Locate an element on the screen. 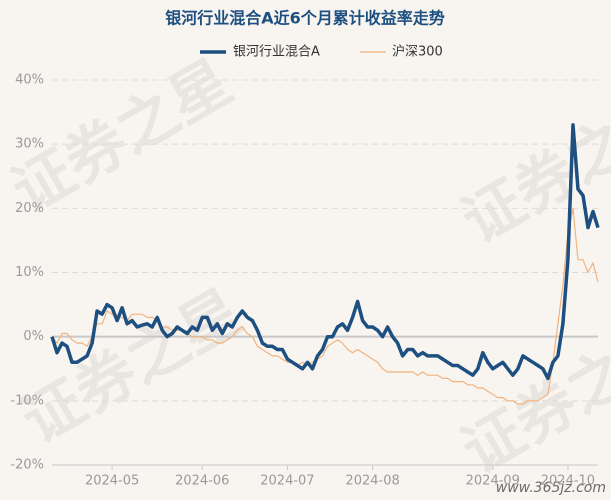  y-tick-label: 30% is located at coordinates (29, 144).